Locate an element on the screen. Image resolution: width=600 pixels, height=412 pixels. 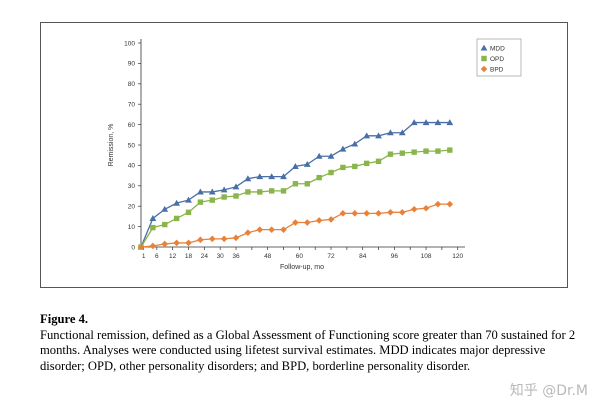
legend-marker-bpd is located at coordinates (484, 69).